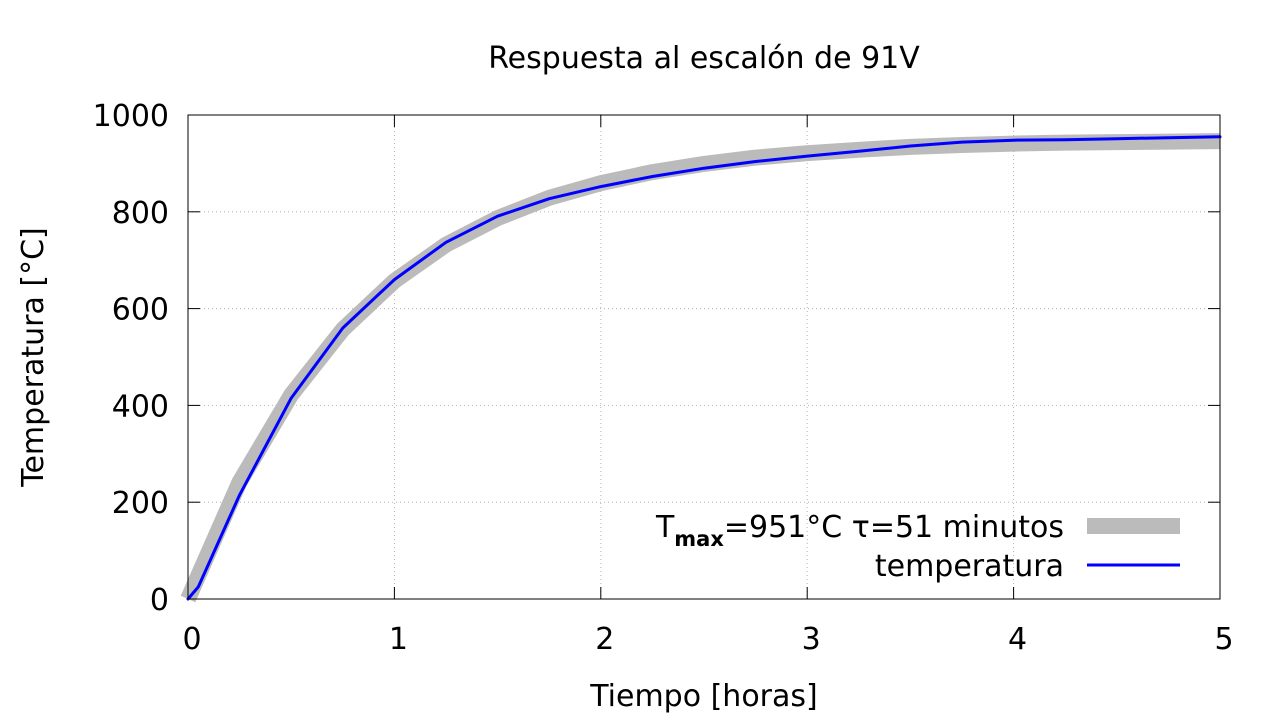 The height and width of the screenshot is (720, 1280). Describe the element at coordinates (140, 406) in the screenshot. I see `y-tick-label: 400` at that location.